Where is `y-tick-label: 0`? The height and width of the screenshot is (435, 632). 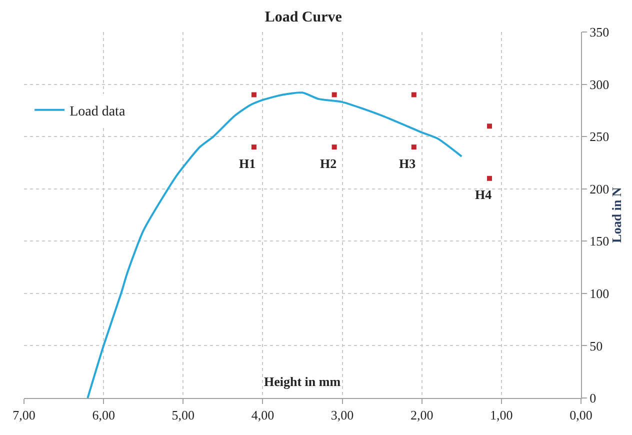
y-tick-label: 0 is located at coordinates (593, 398).